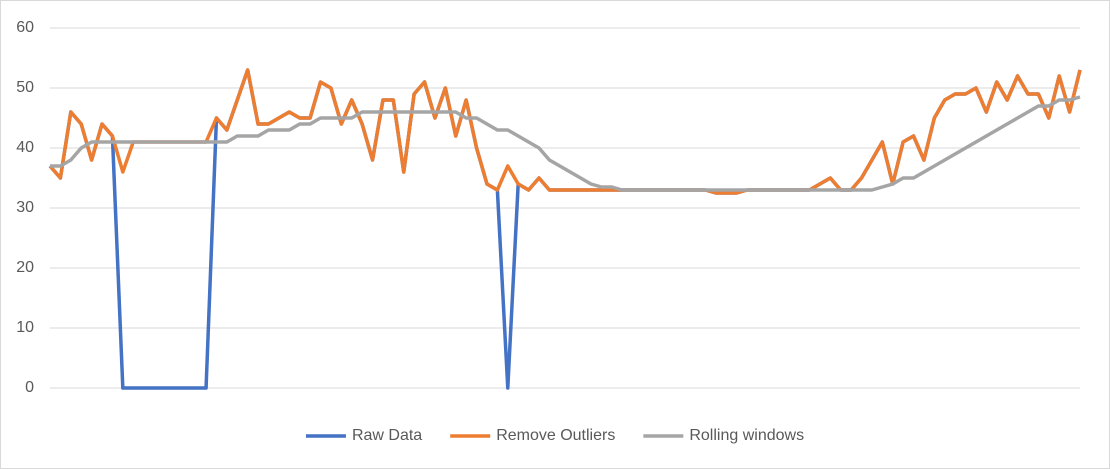  Describe the element at coordinates (25, 27) in the screenshot. I see `y-tick-label: 60` at that location.